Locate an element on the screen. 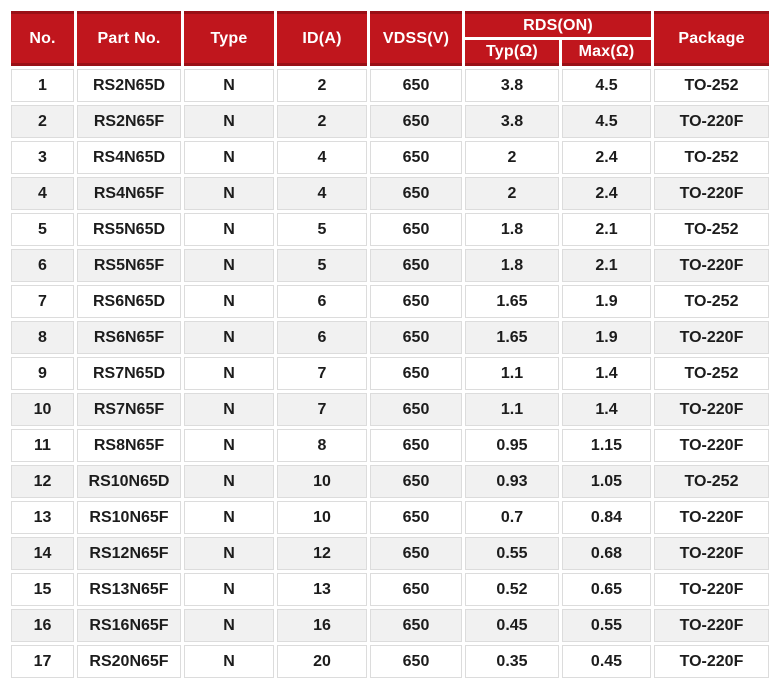 The image size is (780, 690). cell-part-no: RS7N65F is located at coordinates (129, 409).